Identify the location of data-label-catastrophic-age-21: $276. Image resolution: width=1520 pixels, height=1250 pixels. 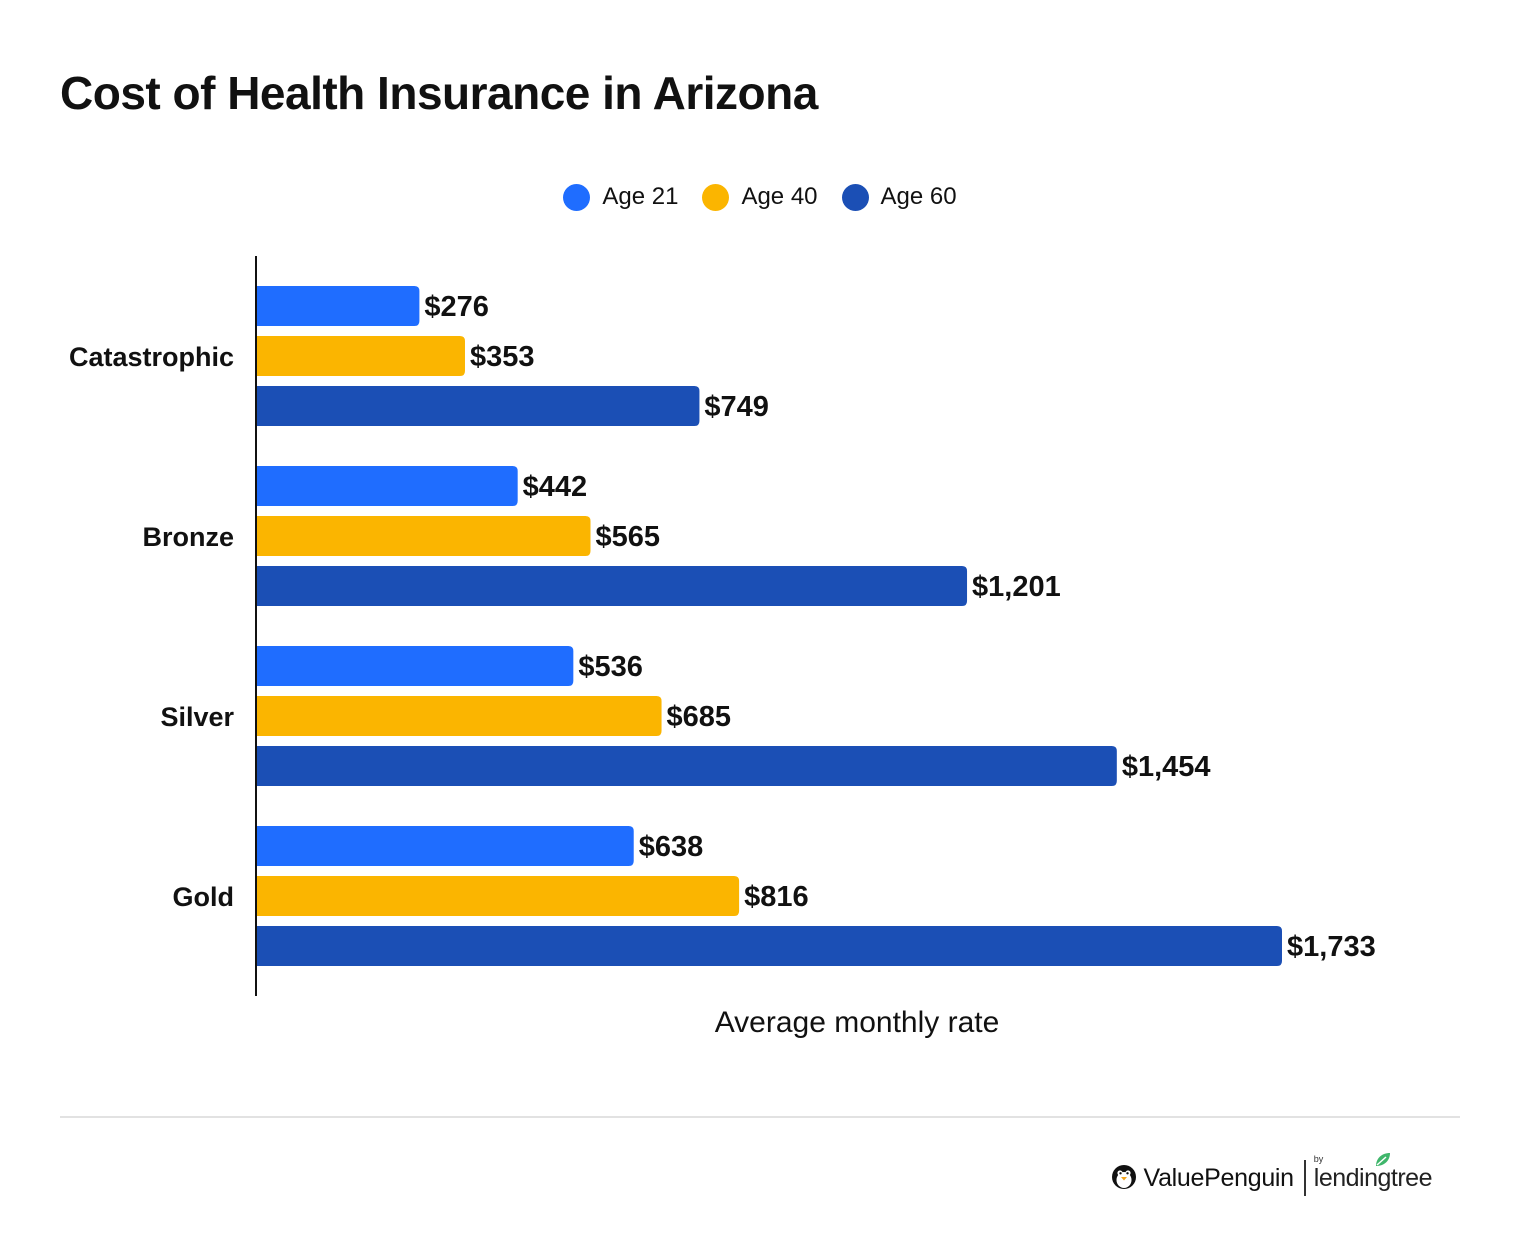
(456, 307).